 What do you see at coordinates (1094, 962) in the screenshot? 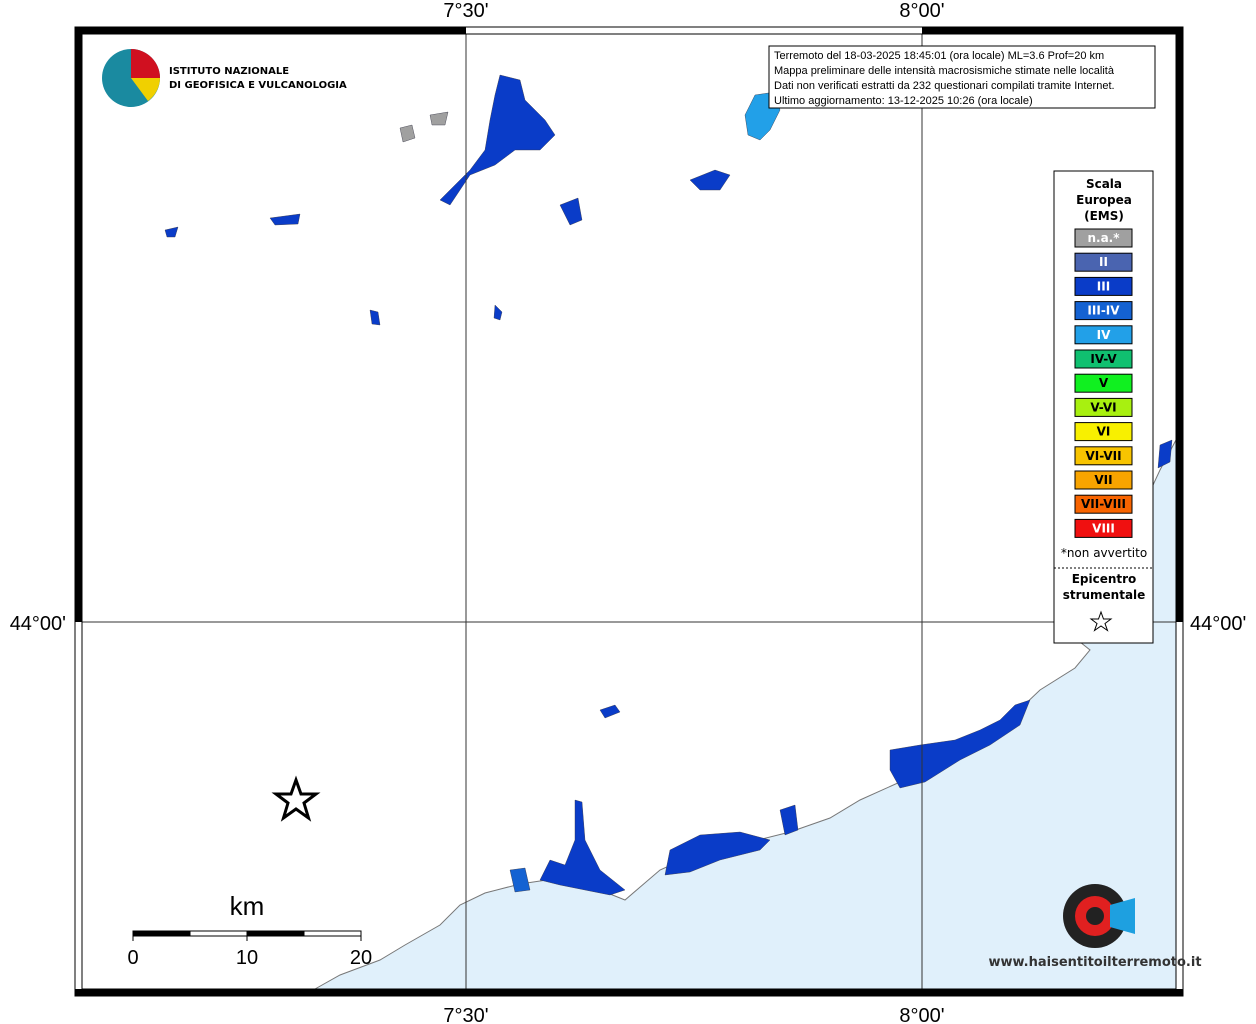
I see `watermark-text: www.haisentitoilterremoto.it` at bounding box center [1094, 962].